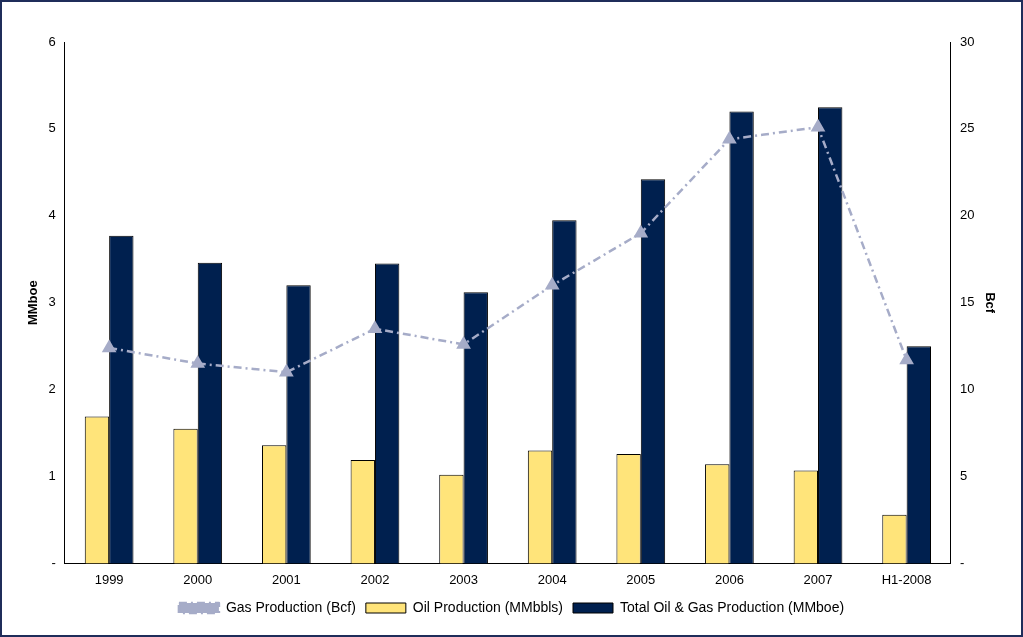  Describe the element at coordinates (52, 476) in the screenshot. I see `y-tick-label: 1` at that location.